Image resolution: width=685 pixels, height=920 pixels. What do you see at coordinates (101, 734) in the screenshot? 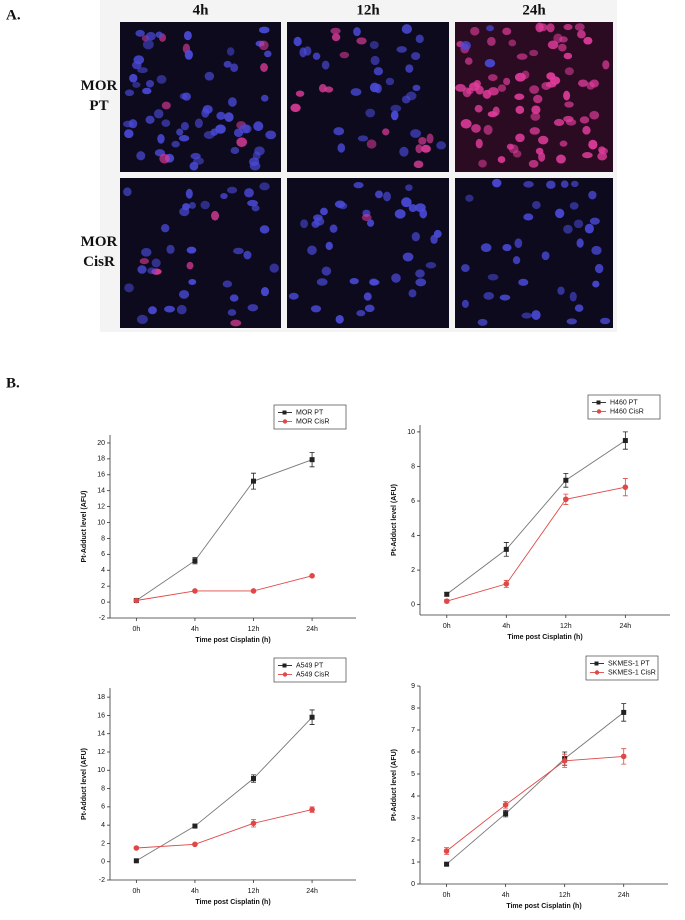
I see `y-tick-label: 14` at bounding box center [101, 734].